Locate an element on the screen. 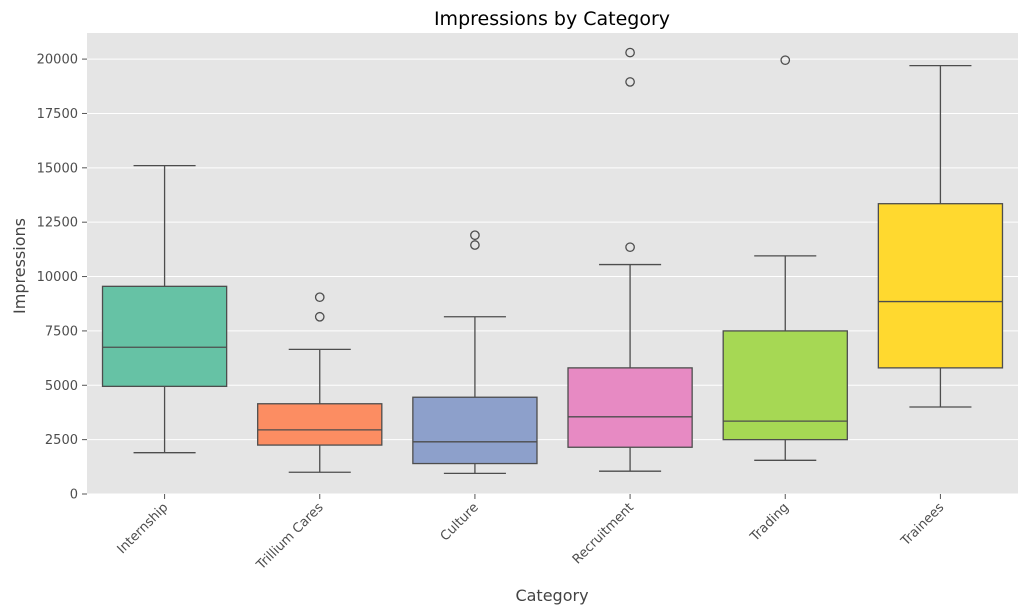 This screenshot has height=614, width=1027. y-tick-label: 17500 is located at coordinates (57, 114).